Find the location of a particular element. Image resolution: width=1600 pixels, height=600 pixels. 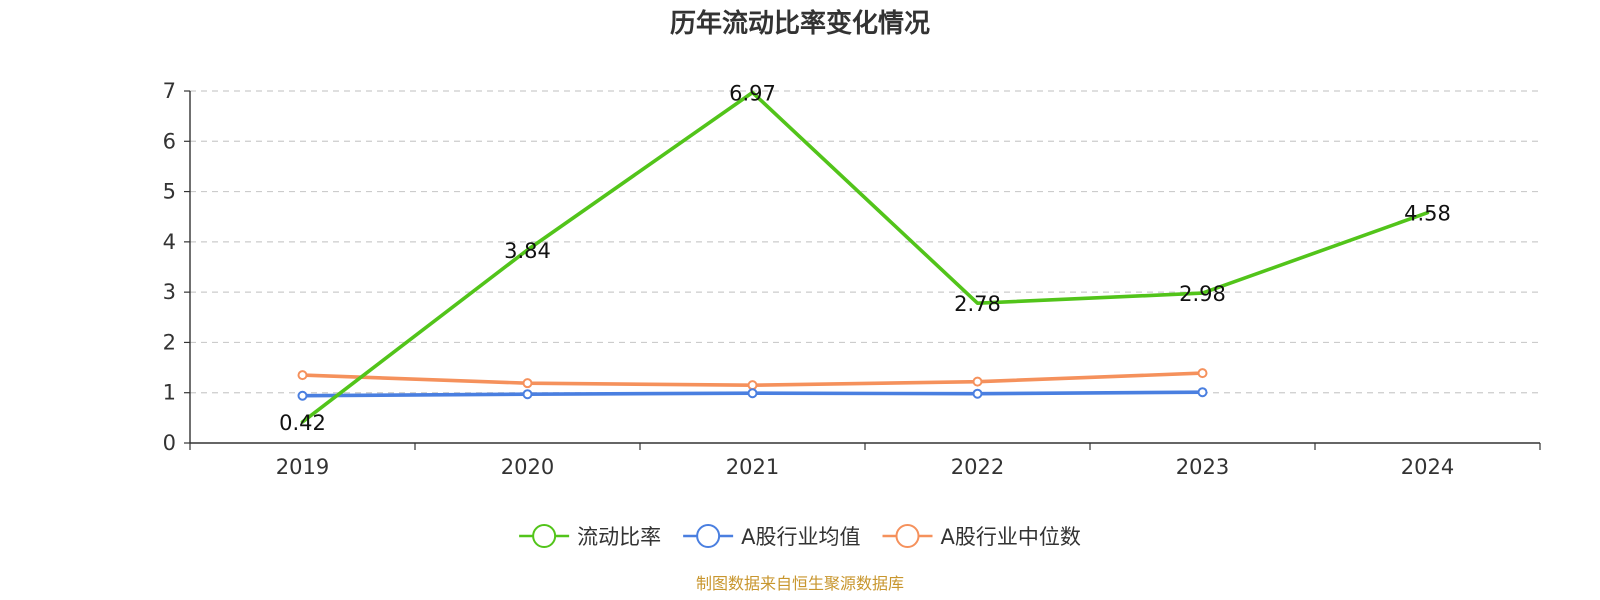

legend-item: A股行业均值 is located at coordinates (772, 536).